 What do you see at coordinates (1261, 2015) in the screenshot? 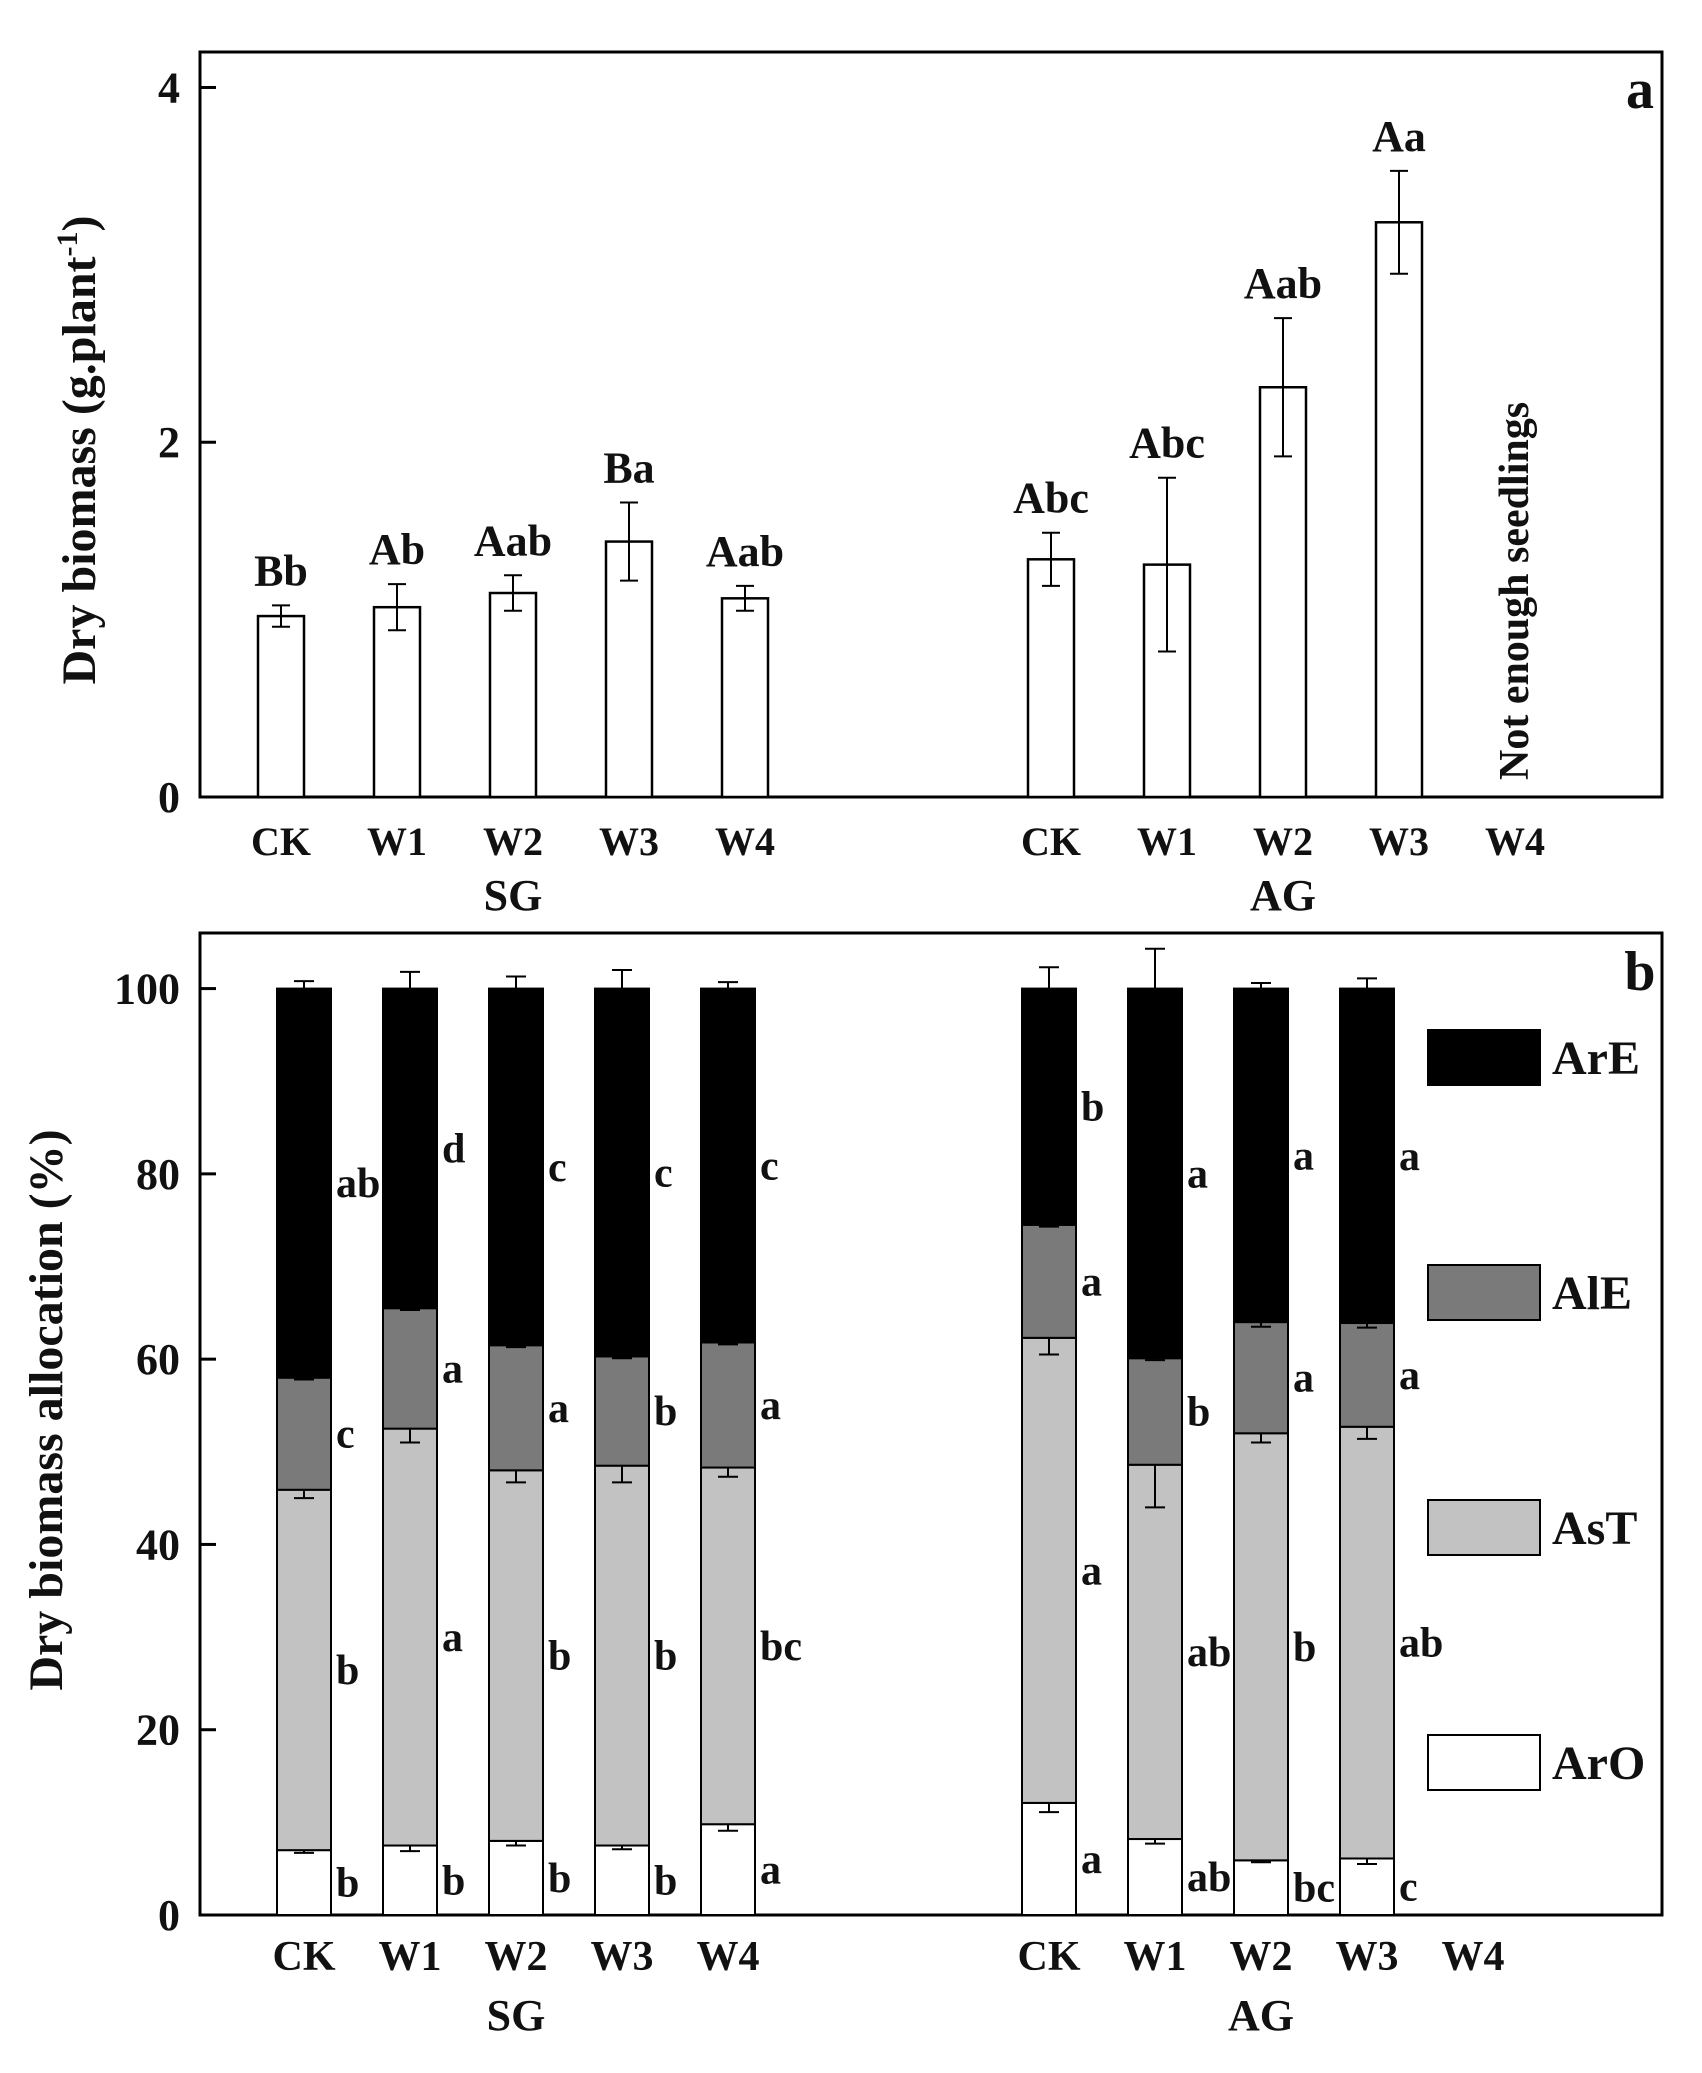
I see `panel-b-group-label: AG` at bounding box center [1261, 2015].